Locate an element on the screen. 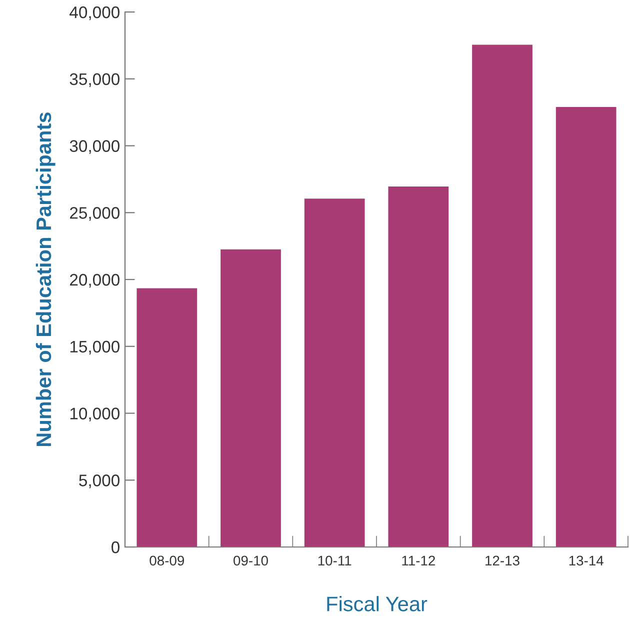 The width and height of the screenshot is (630, 621). x-tick-label: 09-10 is located at coordinates (251, 561).